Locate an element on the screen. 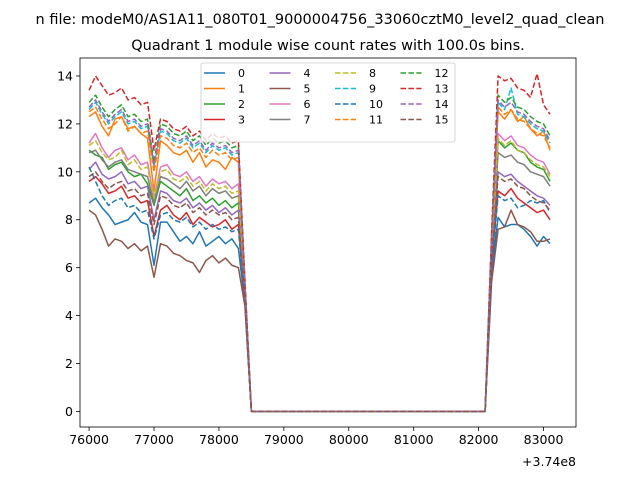 The image size is (640, 480). legend-label-1: 1 is located at coordinates (241, 89).